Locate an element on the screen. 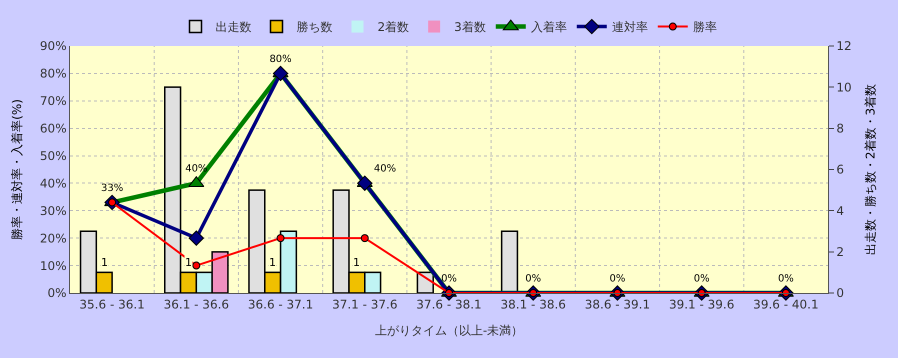 The image size is (898, 358). data-label: 40% is located at coordinates (385, 169).